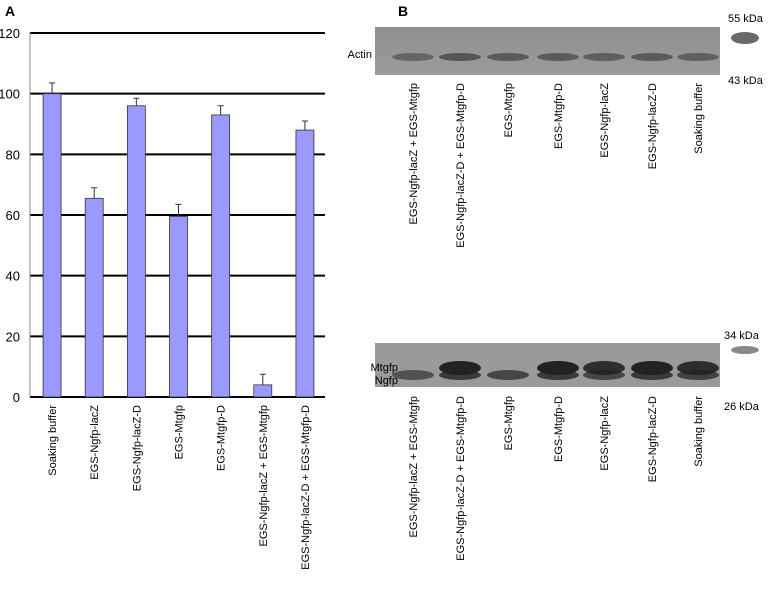  Describe the element at coordinates (13, 215) in the screenshot. I see `y-tick-label: 60` at that location.